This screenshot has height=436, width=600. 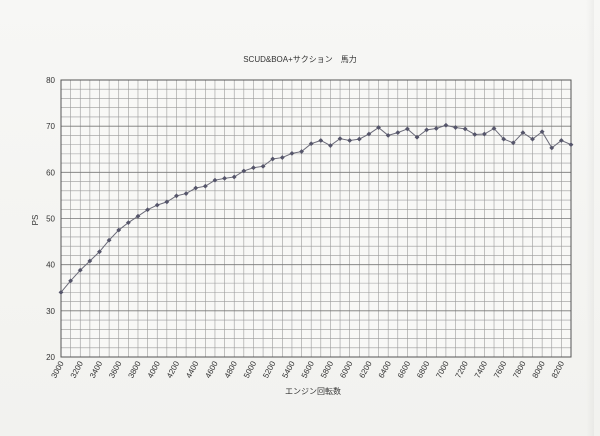 What do you see at coordinates (50, 126) in the screenshot?
I see `y-tick-label: 70` at bounding box center [50, 126].